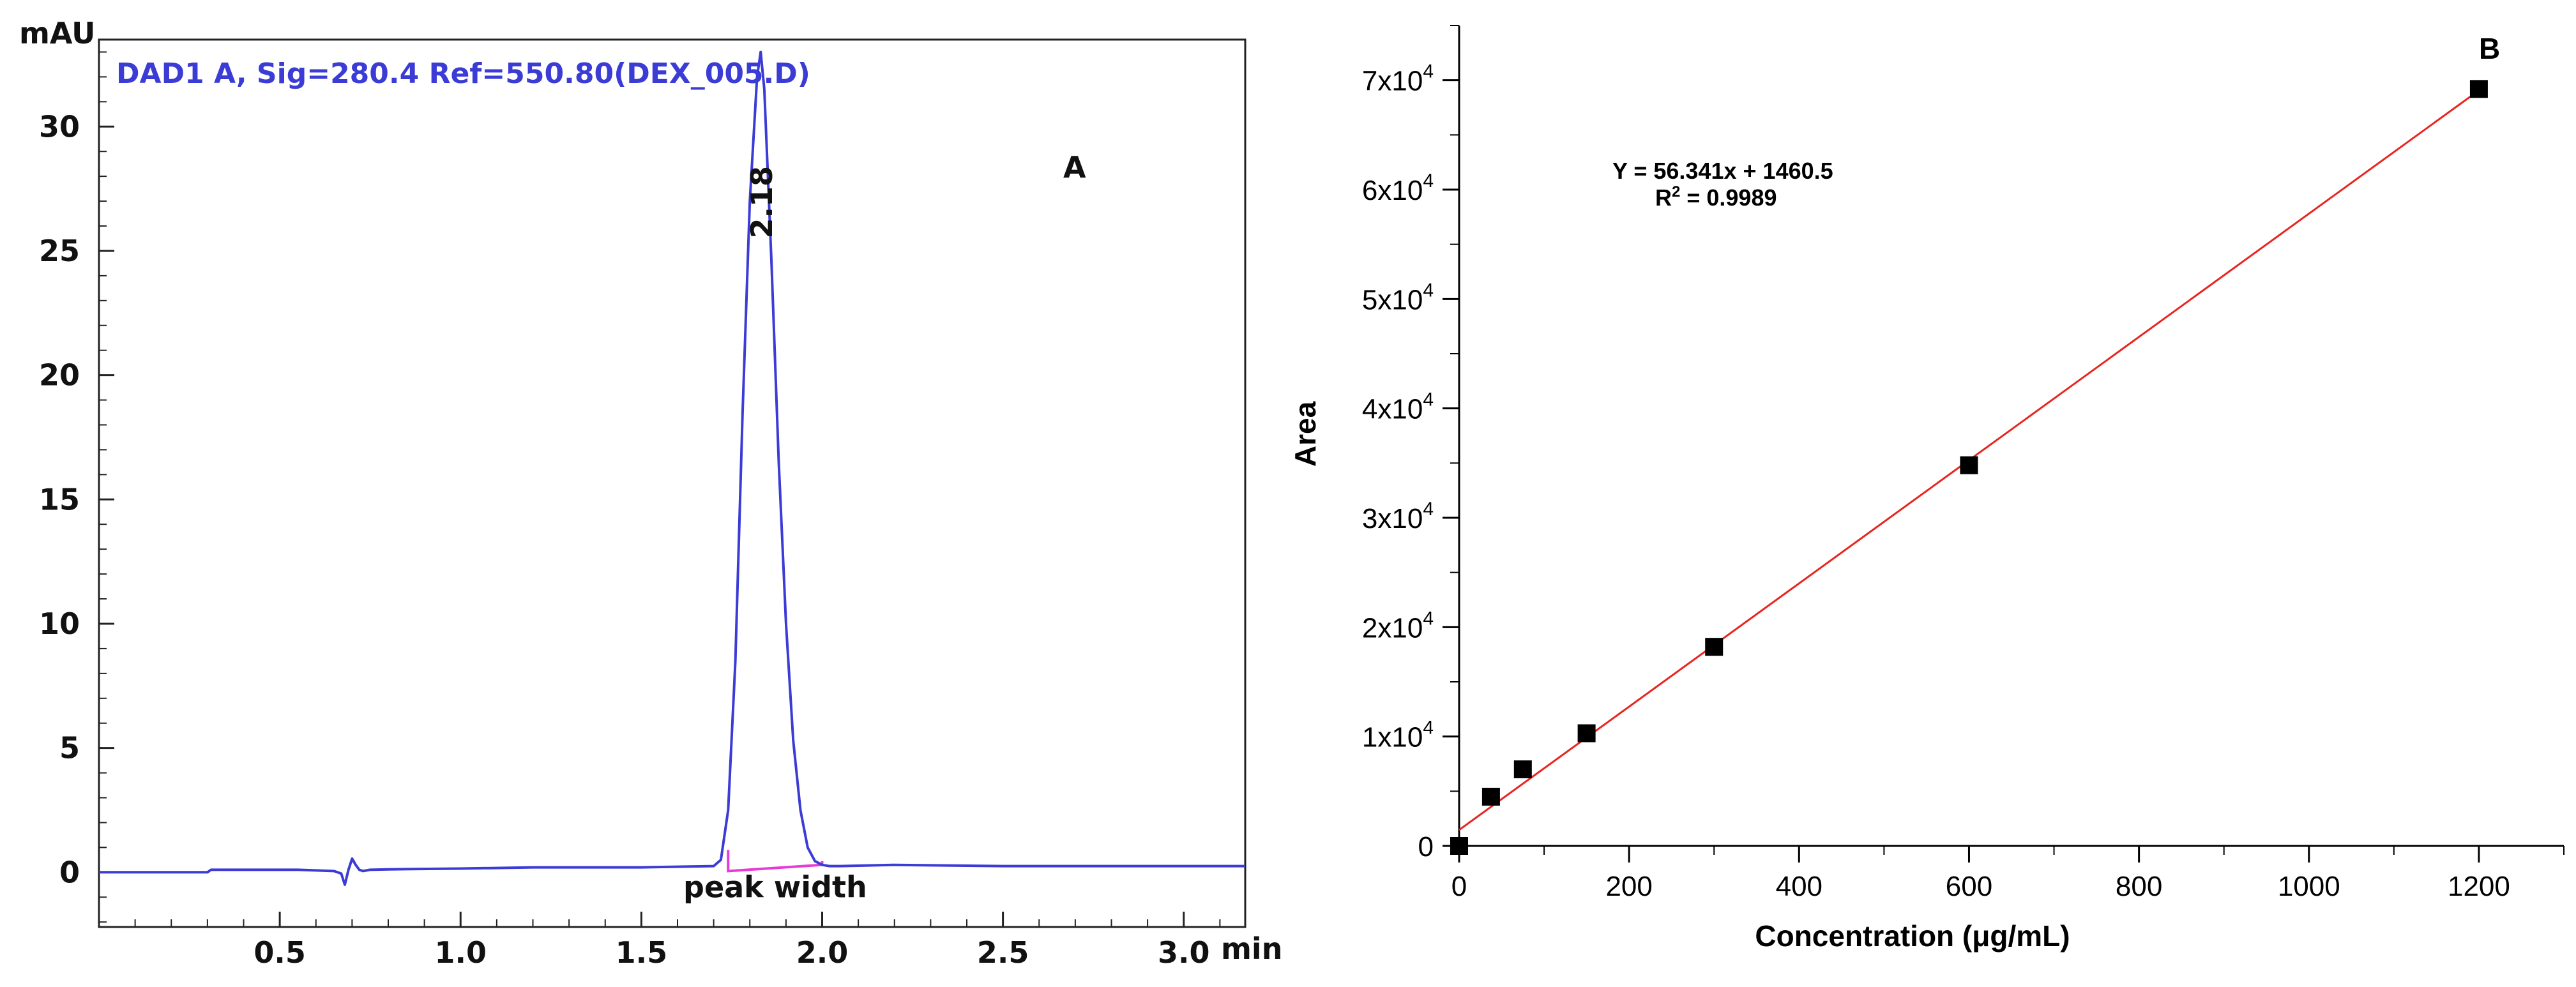  What do you see at coordinates (60, 624) in the screenshot?
I see `y-tick-label: 10` at bounding box center [60, 624].